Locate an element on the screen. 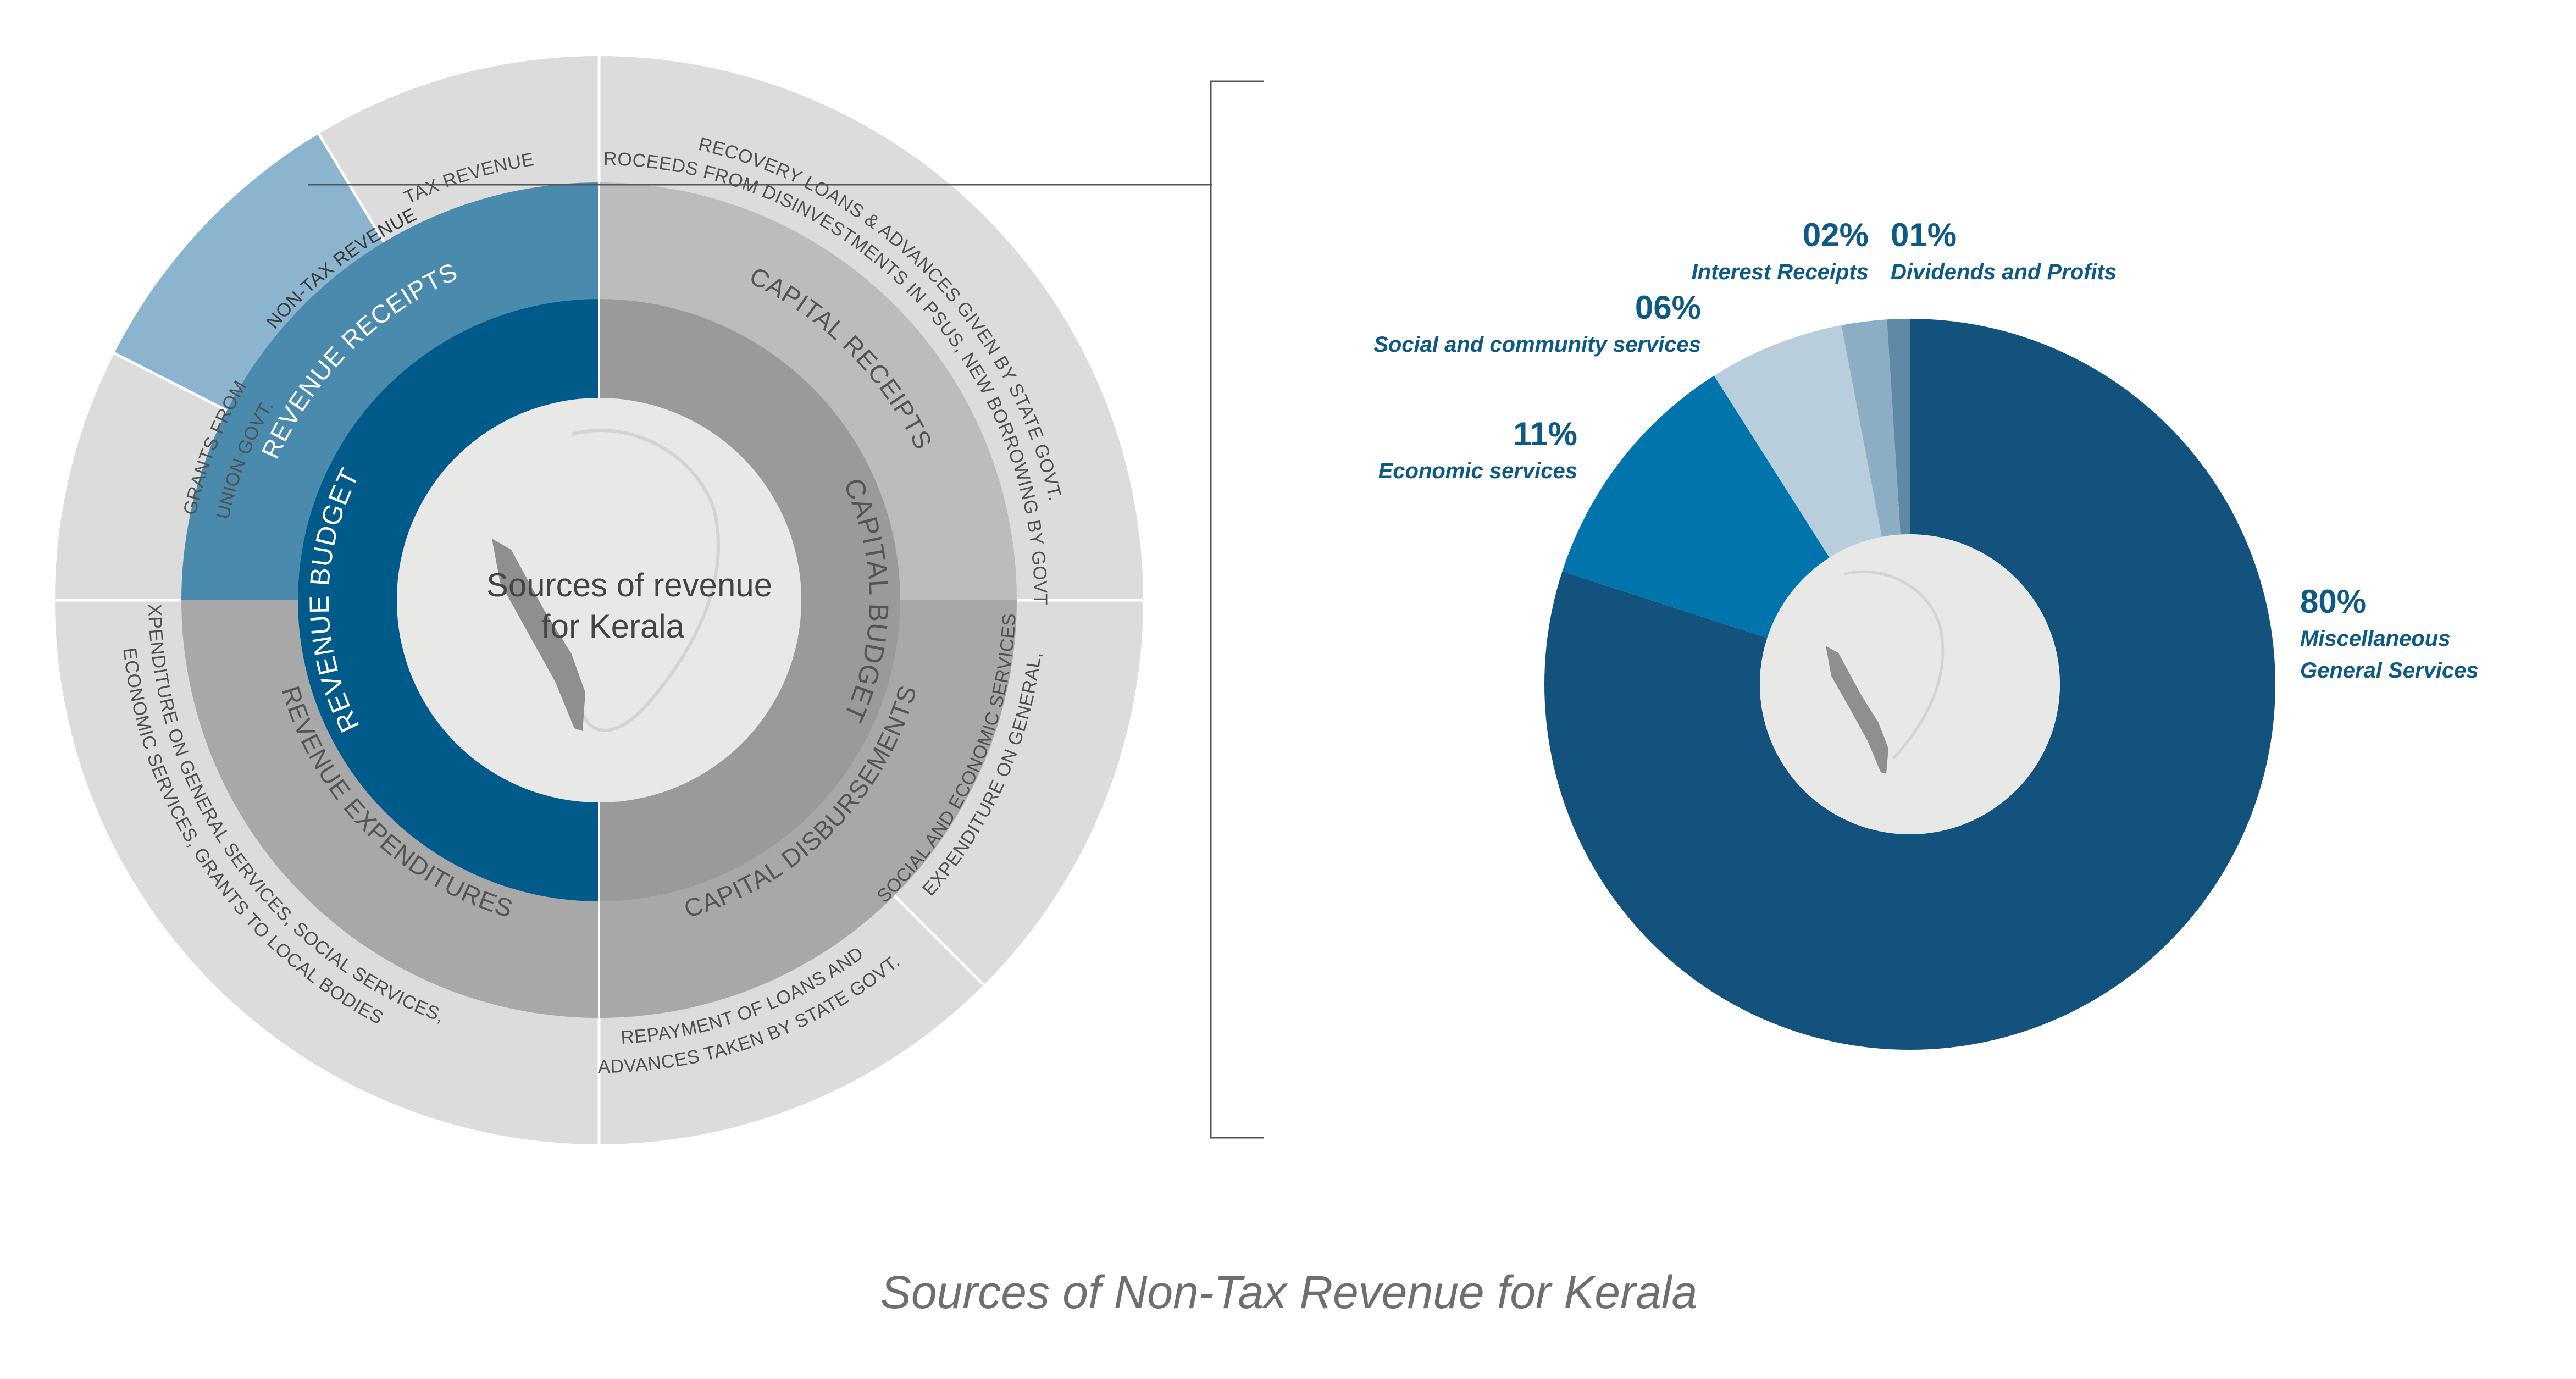  revenue-receipts-segment is located at coordinates (390, 391).